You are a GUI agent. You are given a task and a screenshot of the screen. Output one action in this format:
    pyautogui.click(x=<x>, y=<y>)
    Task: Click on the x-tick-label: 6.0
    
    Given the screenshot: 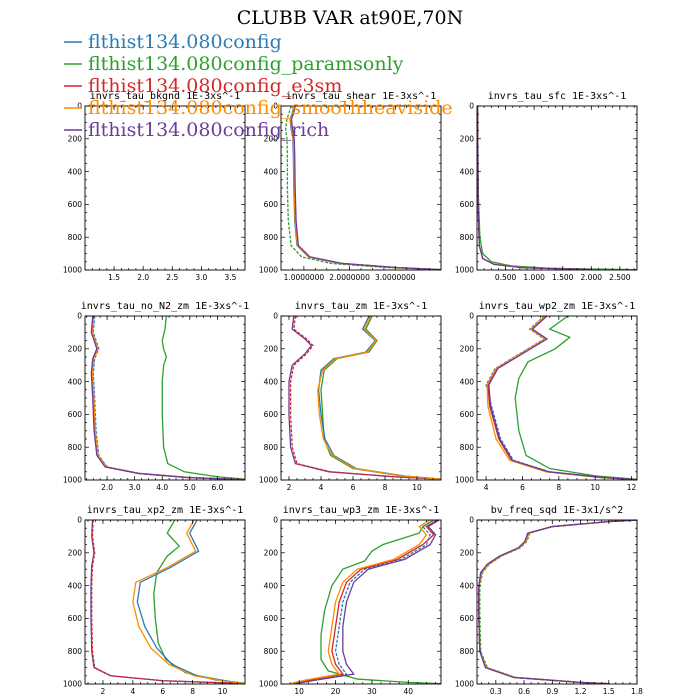 What is the action you would take?
    pyautogui.click(x=217, y=487)
    